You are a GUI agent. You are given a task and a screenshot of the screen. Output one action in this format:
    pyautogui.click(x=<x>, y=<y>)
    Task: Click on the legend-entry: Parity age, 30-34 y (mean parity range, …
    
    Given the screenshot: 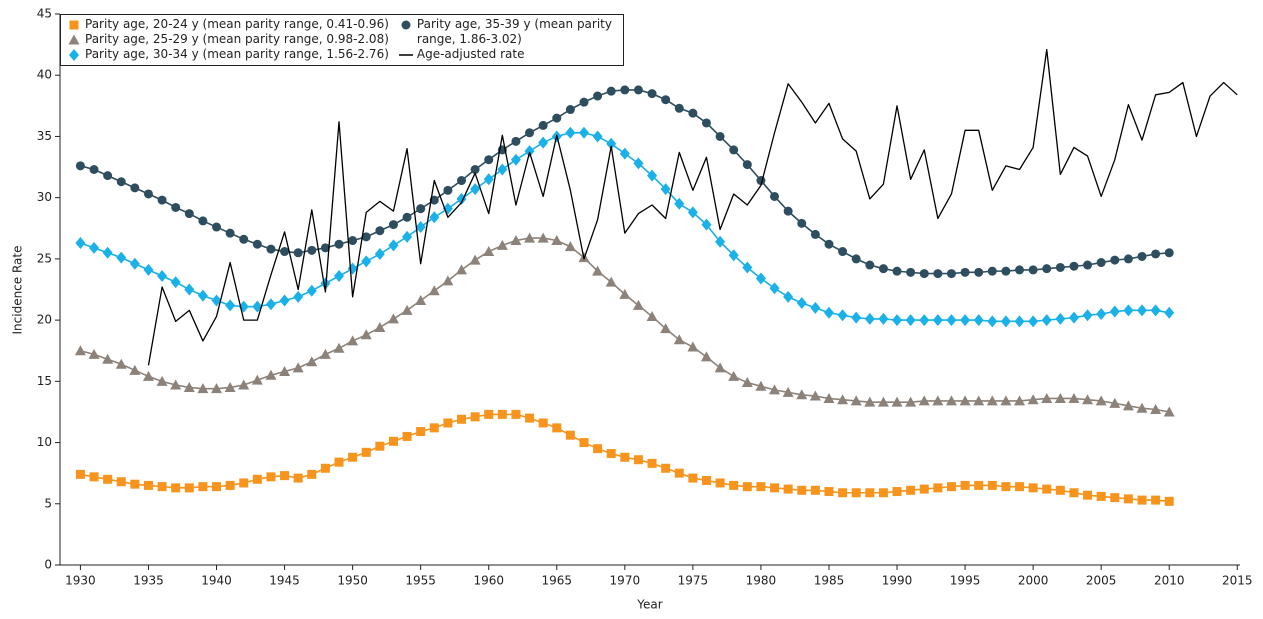 What is the action you would take?
    pyautogui.click(x=228, y=54)
    